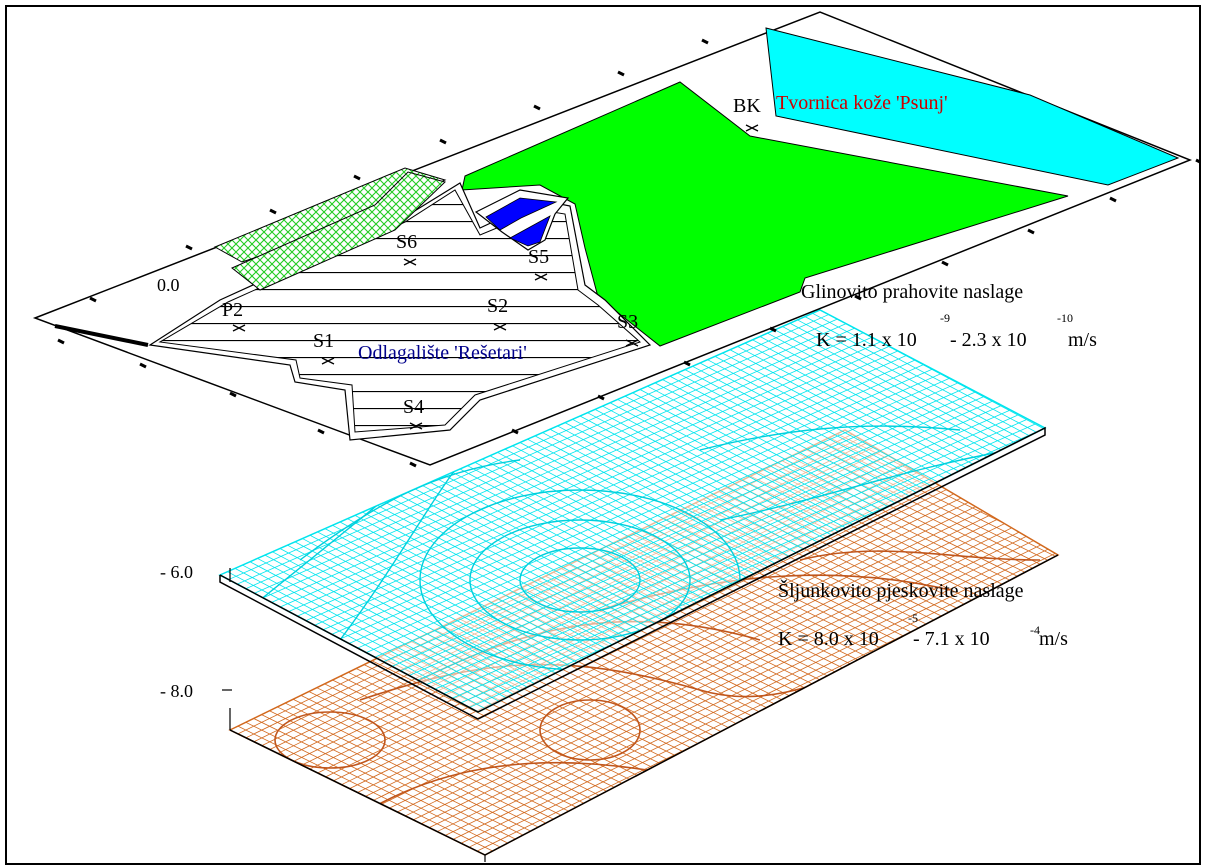  I want to click on clay-k-prefix: K = 1.1 x 10, so click(866, 340).